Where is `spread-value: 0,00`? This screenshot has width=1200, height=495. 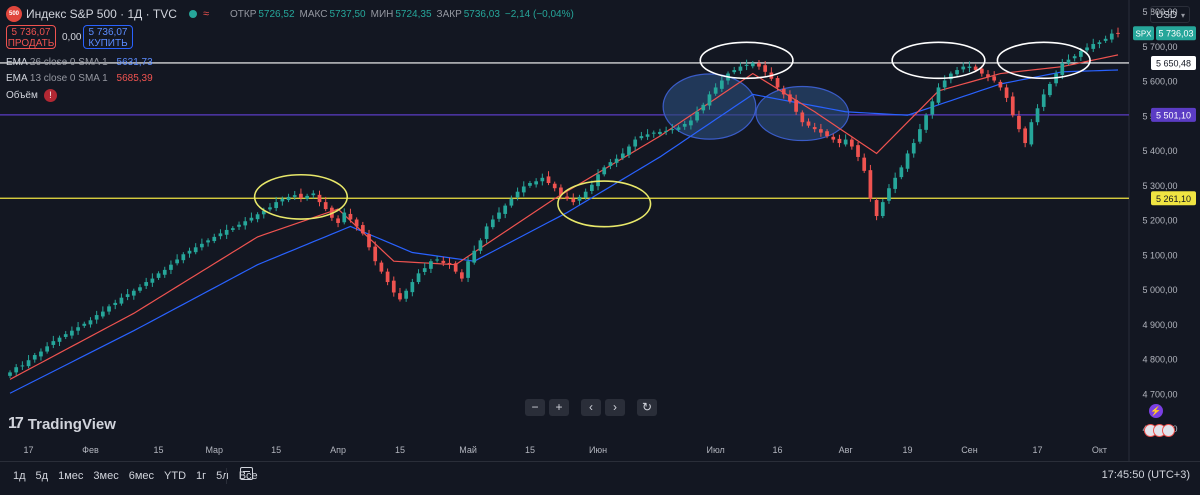 spread-value: 0,00 is located at coordinates (72, 37).